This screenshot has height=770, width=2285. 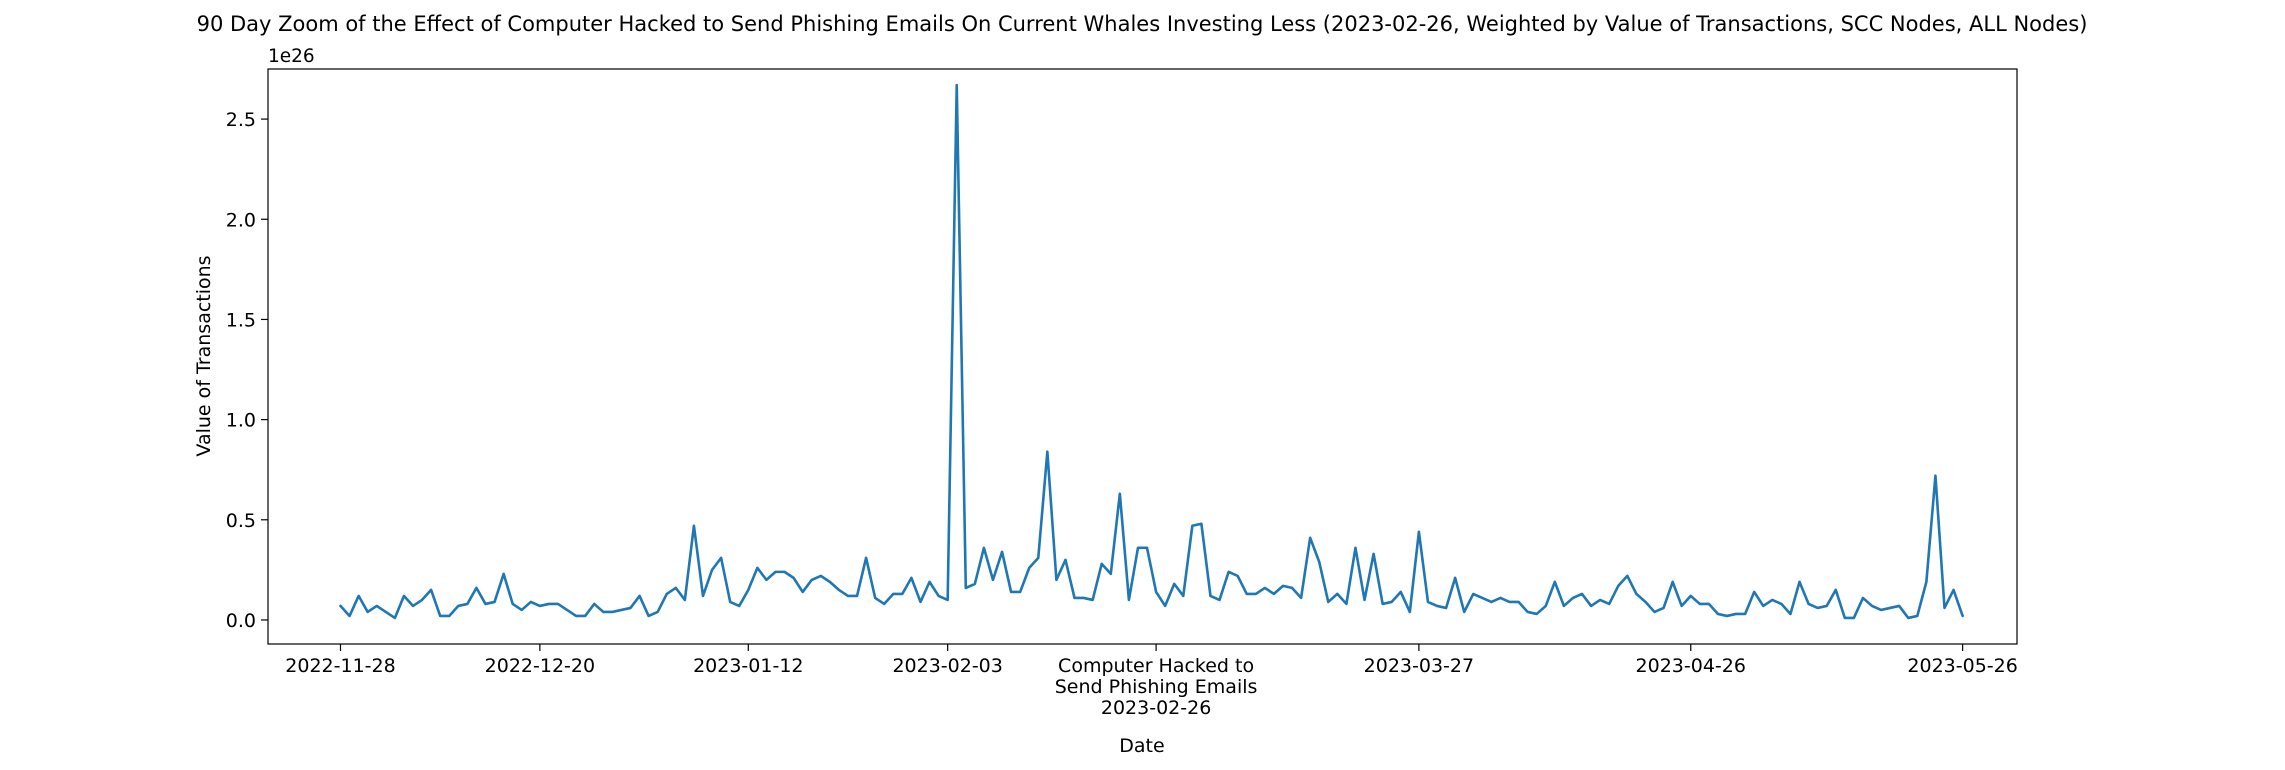 What do you see at coordinates (247, 370) in the screenshot?
I see `y-axis: 0.0 0.5 1.0 1.5 2.0 2.5` at bounding box center [247, 370].